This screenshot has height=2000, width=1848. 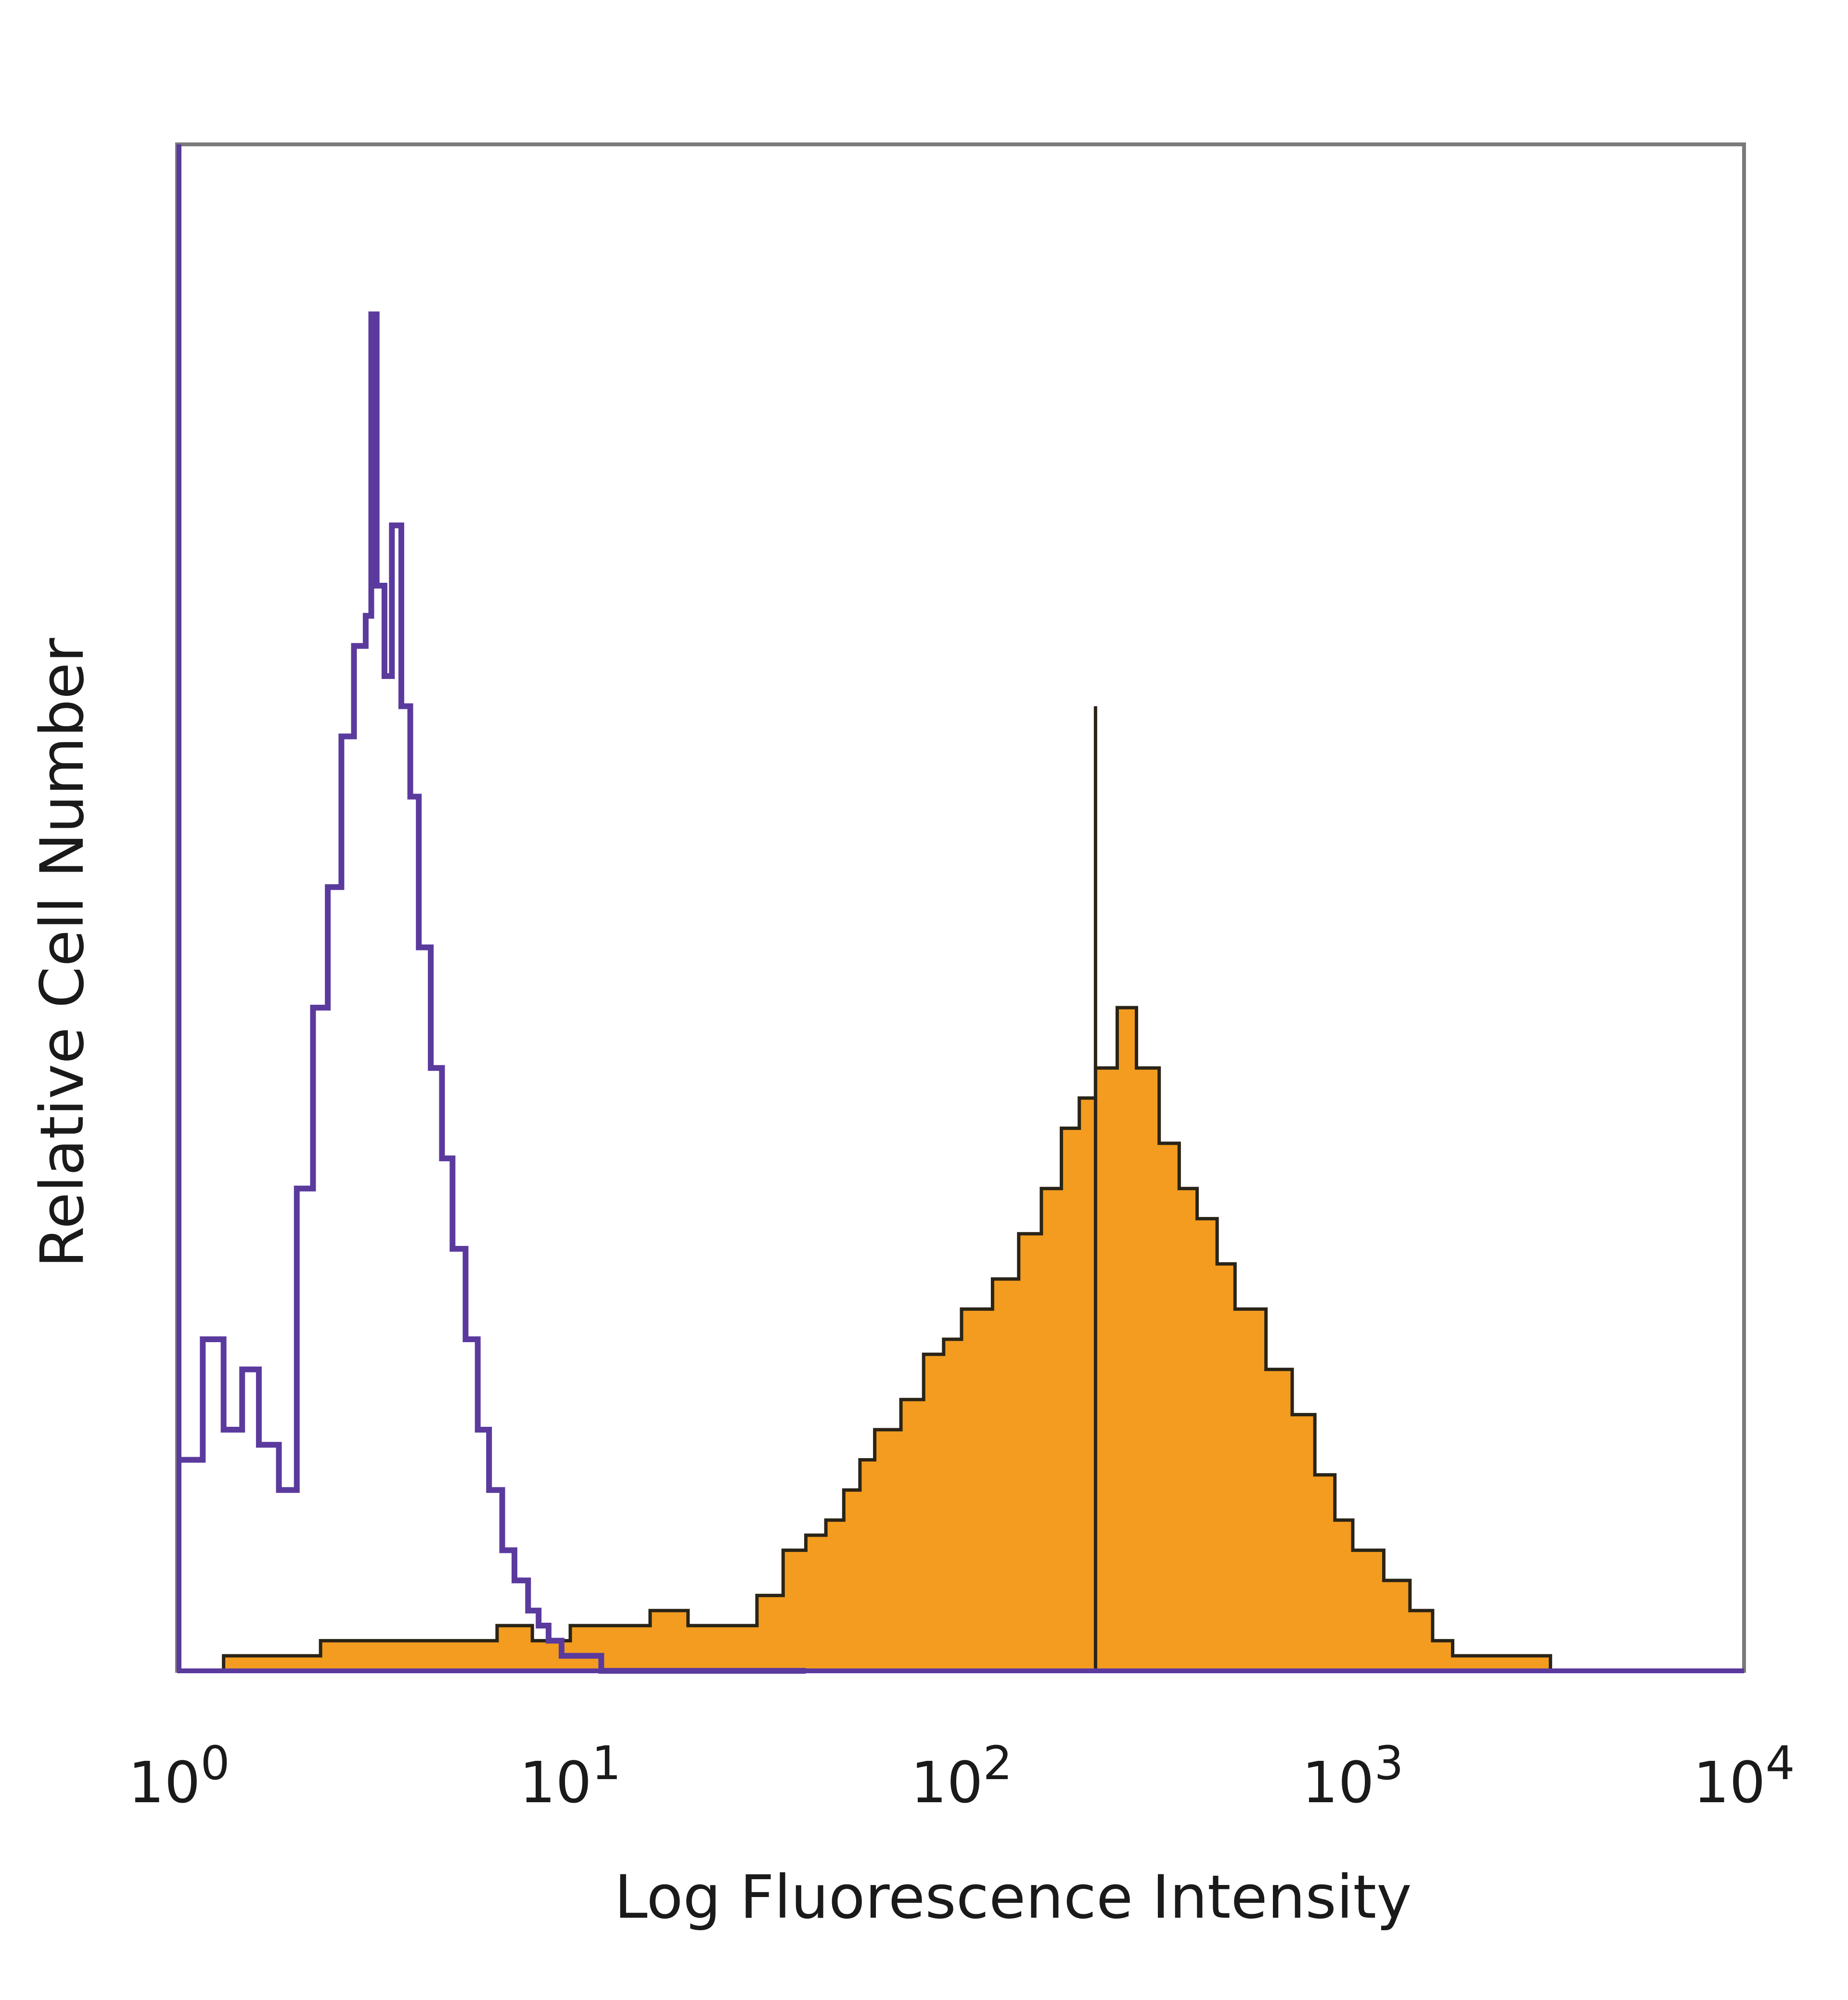 I want to click on x-tick-labels: 10⁰ 10¹ 10² 10³ 10⁴, so click(x=961, y=1776).